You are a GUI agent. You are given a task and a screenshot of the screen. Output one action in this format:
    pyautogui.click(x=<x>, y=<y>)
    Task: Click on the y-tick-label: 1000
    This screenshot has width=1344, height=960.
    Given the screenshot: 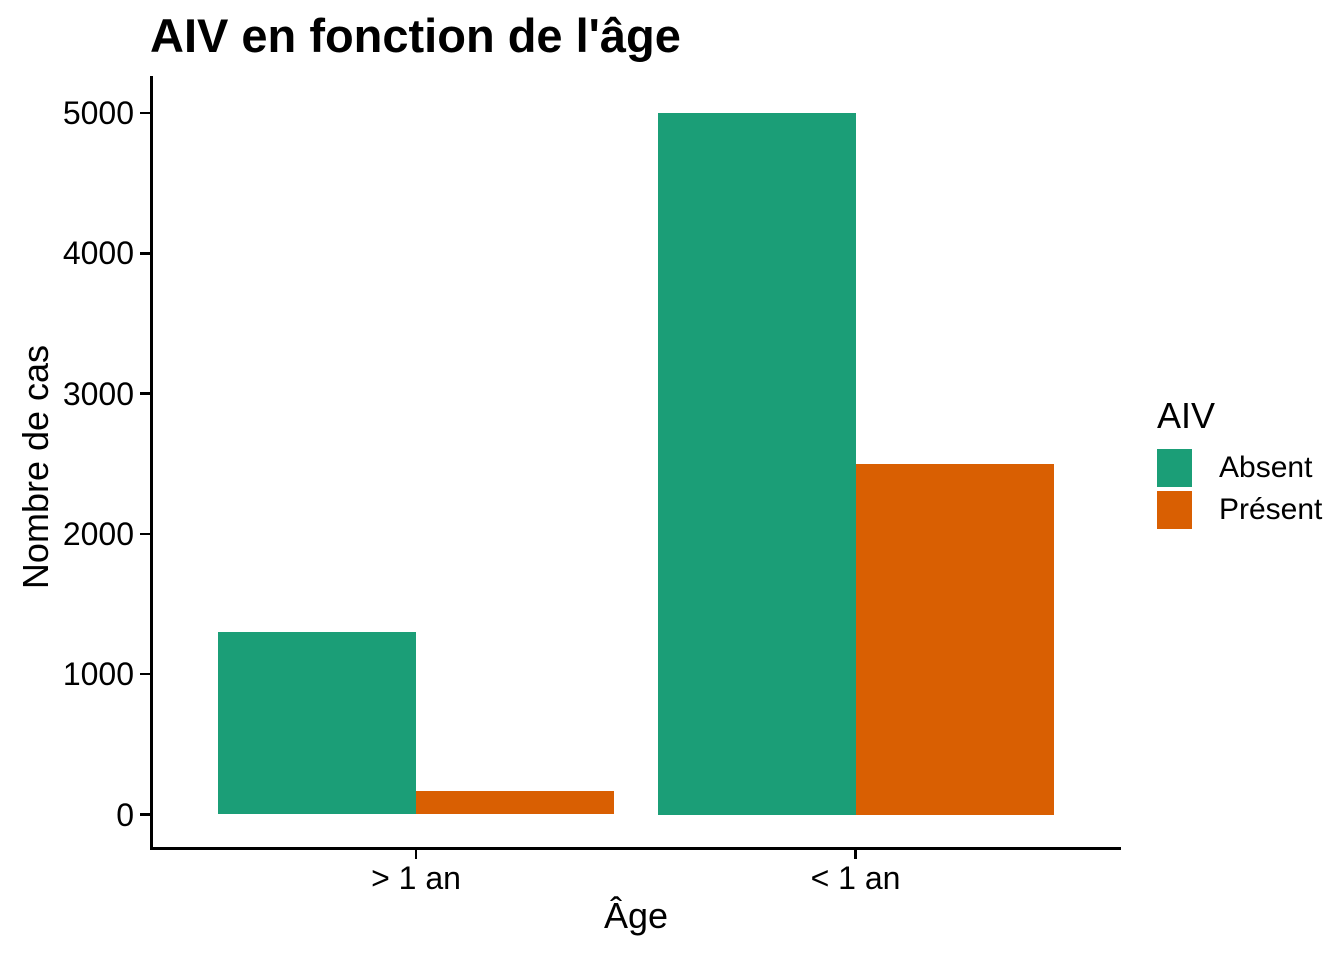 What is the action you would take?
    pyautogui.click(x=98, y=674)
    